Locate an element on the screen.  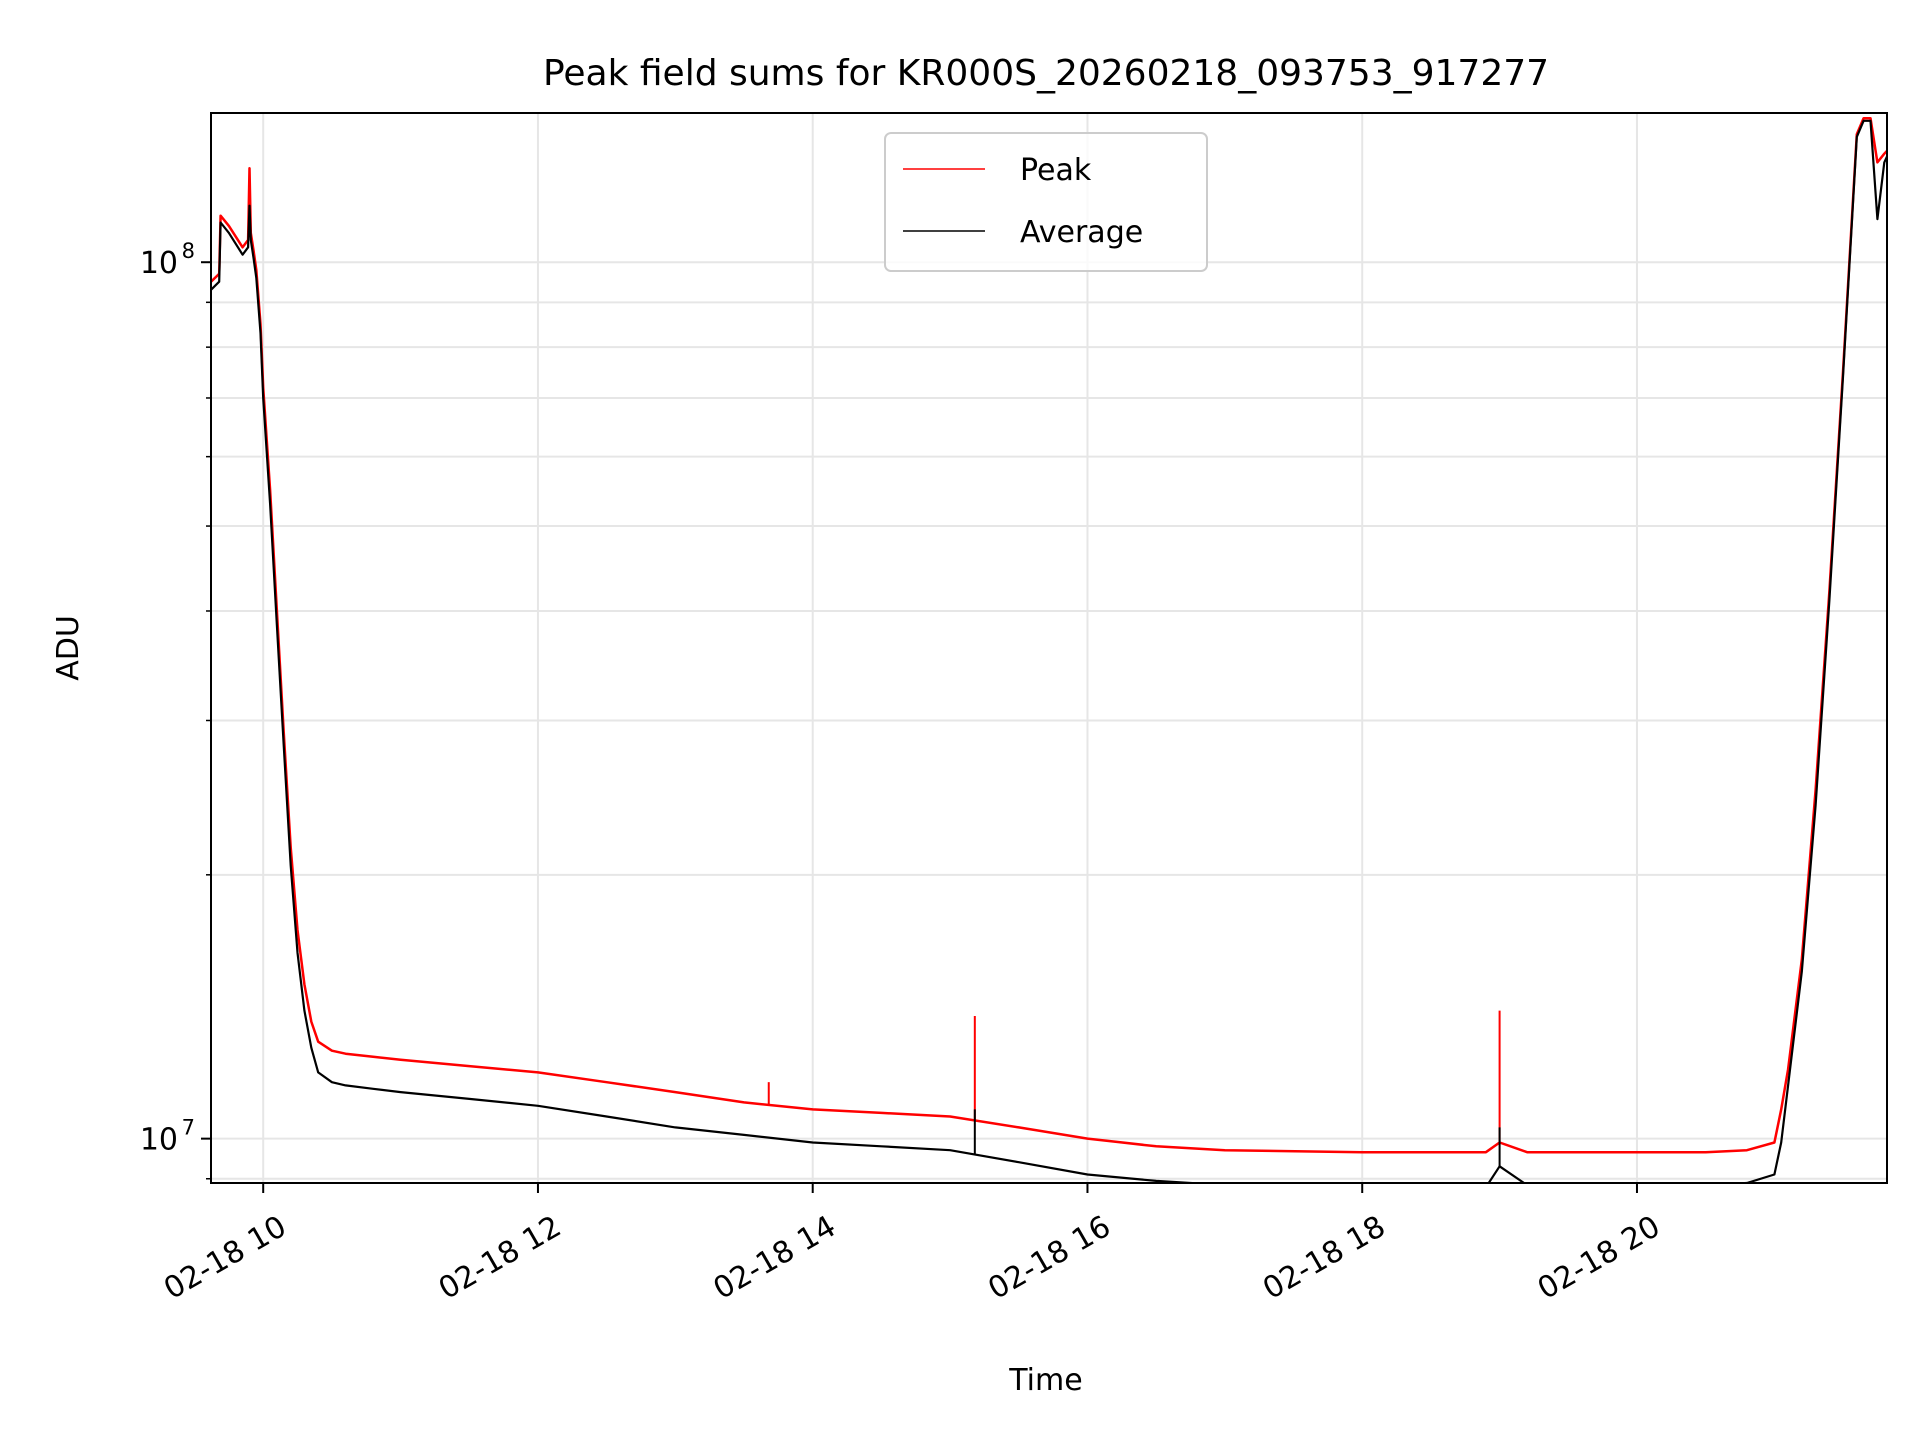
y-tick-label-exponent: 8 is located at coordinates (188, 251).